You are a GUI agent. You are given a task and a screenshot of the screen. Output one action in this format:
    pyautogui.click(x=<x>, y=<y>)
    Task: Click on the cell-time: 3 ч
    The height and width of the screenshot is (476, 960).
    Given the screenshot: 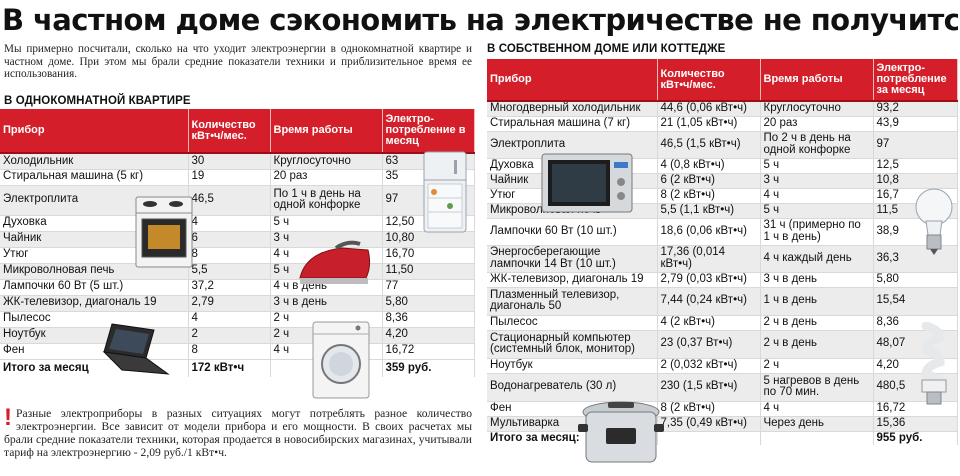 What is the action you would take?
    pyautogui.click(x=817, y=181)
    